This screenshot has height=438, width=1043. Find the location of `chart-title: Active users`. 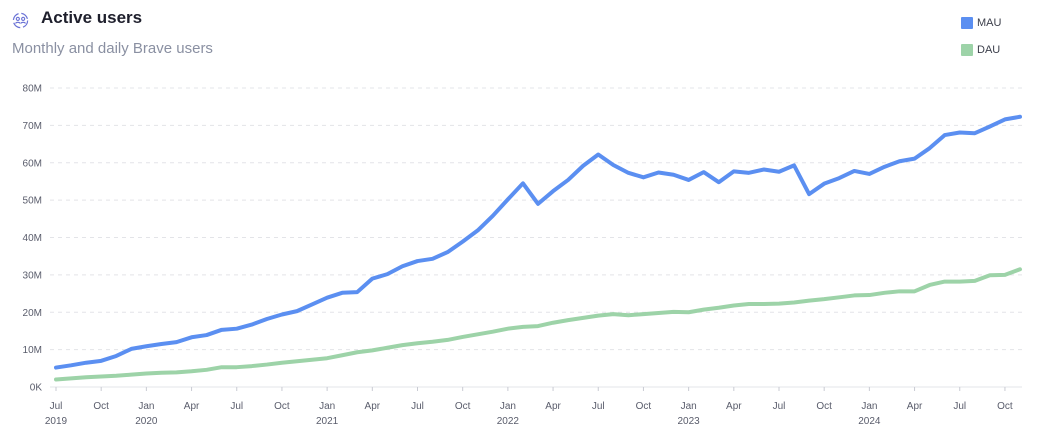

chart-title: Active users is located at coordinates (92, 17).